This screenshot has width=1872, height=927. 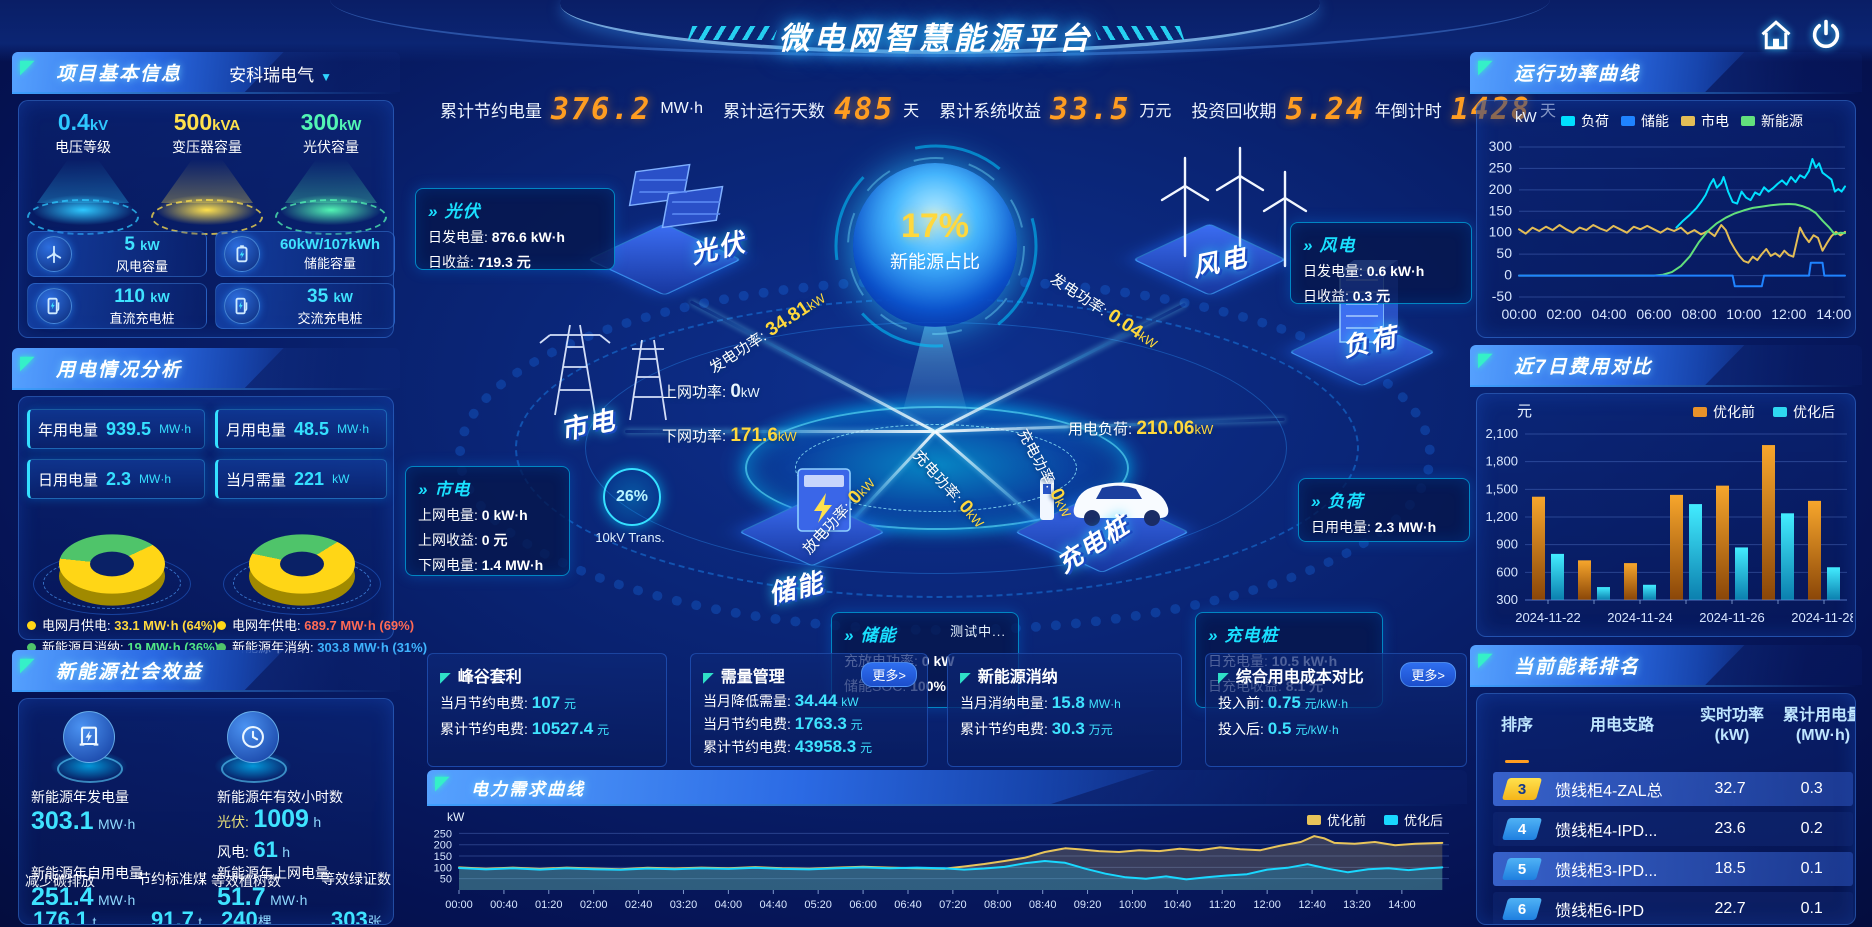 What do you see at coordinates (301, 429) in the screenshot?
I see `usage-month: 月用电量 48.5 MW·h` at bounding box center [301, 429].